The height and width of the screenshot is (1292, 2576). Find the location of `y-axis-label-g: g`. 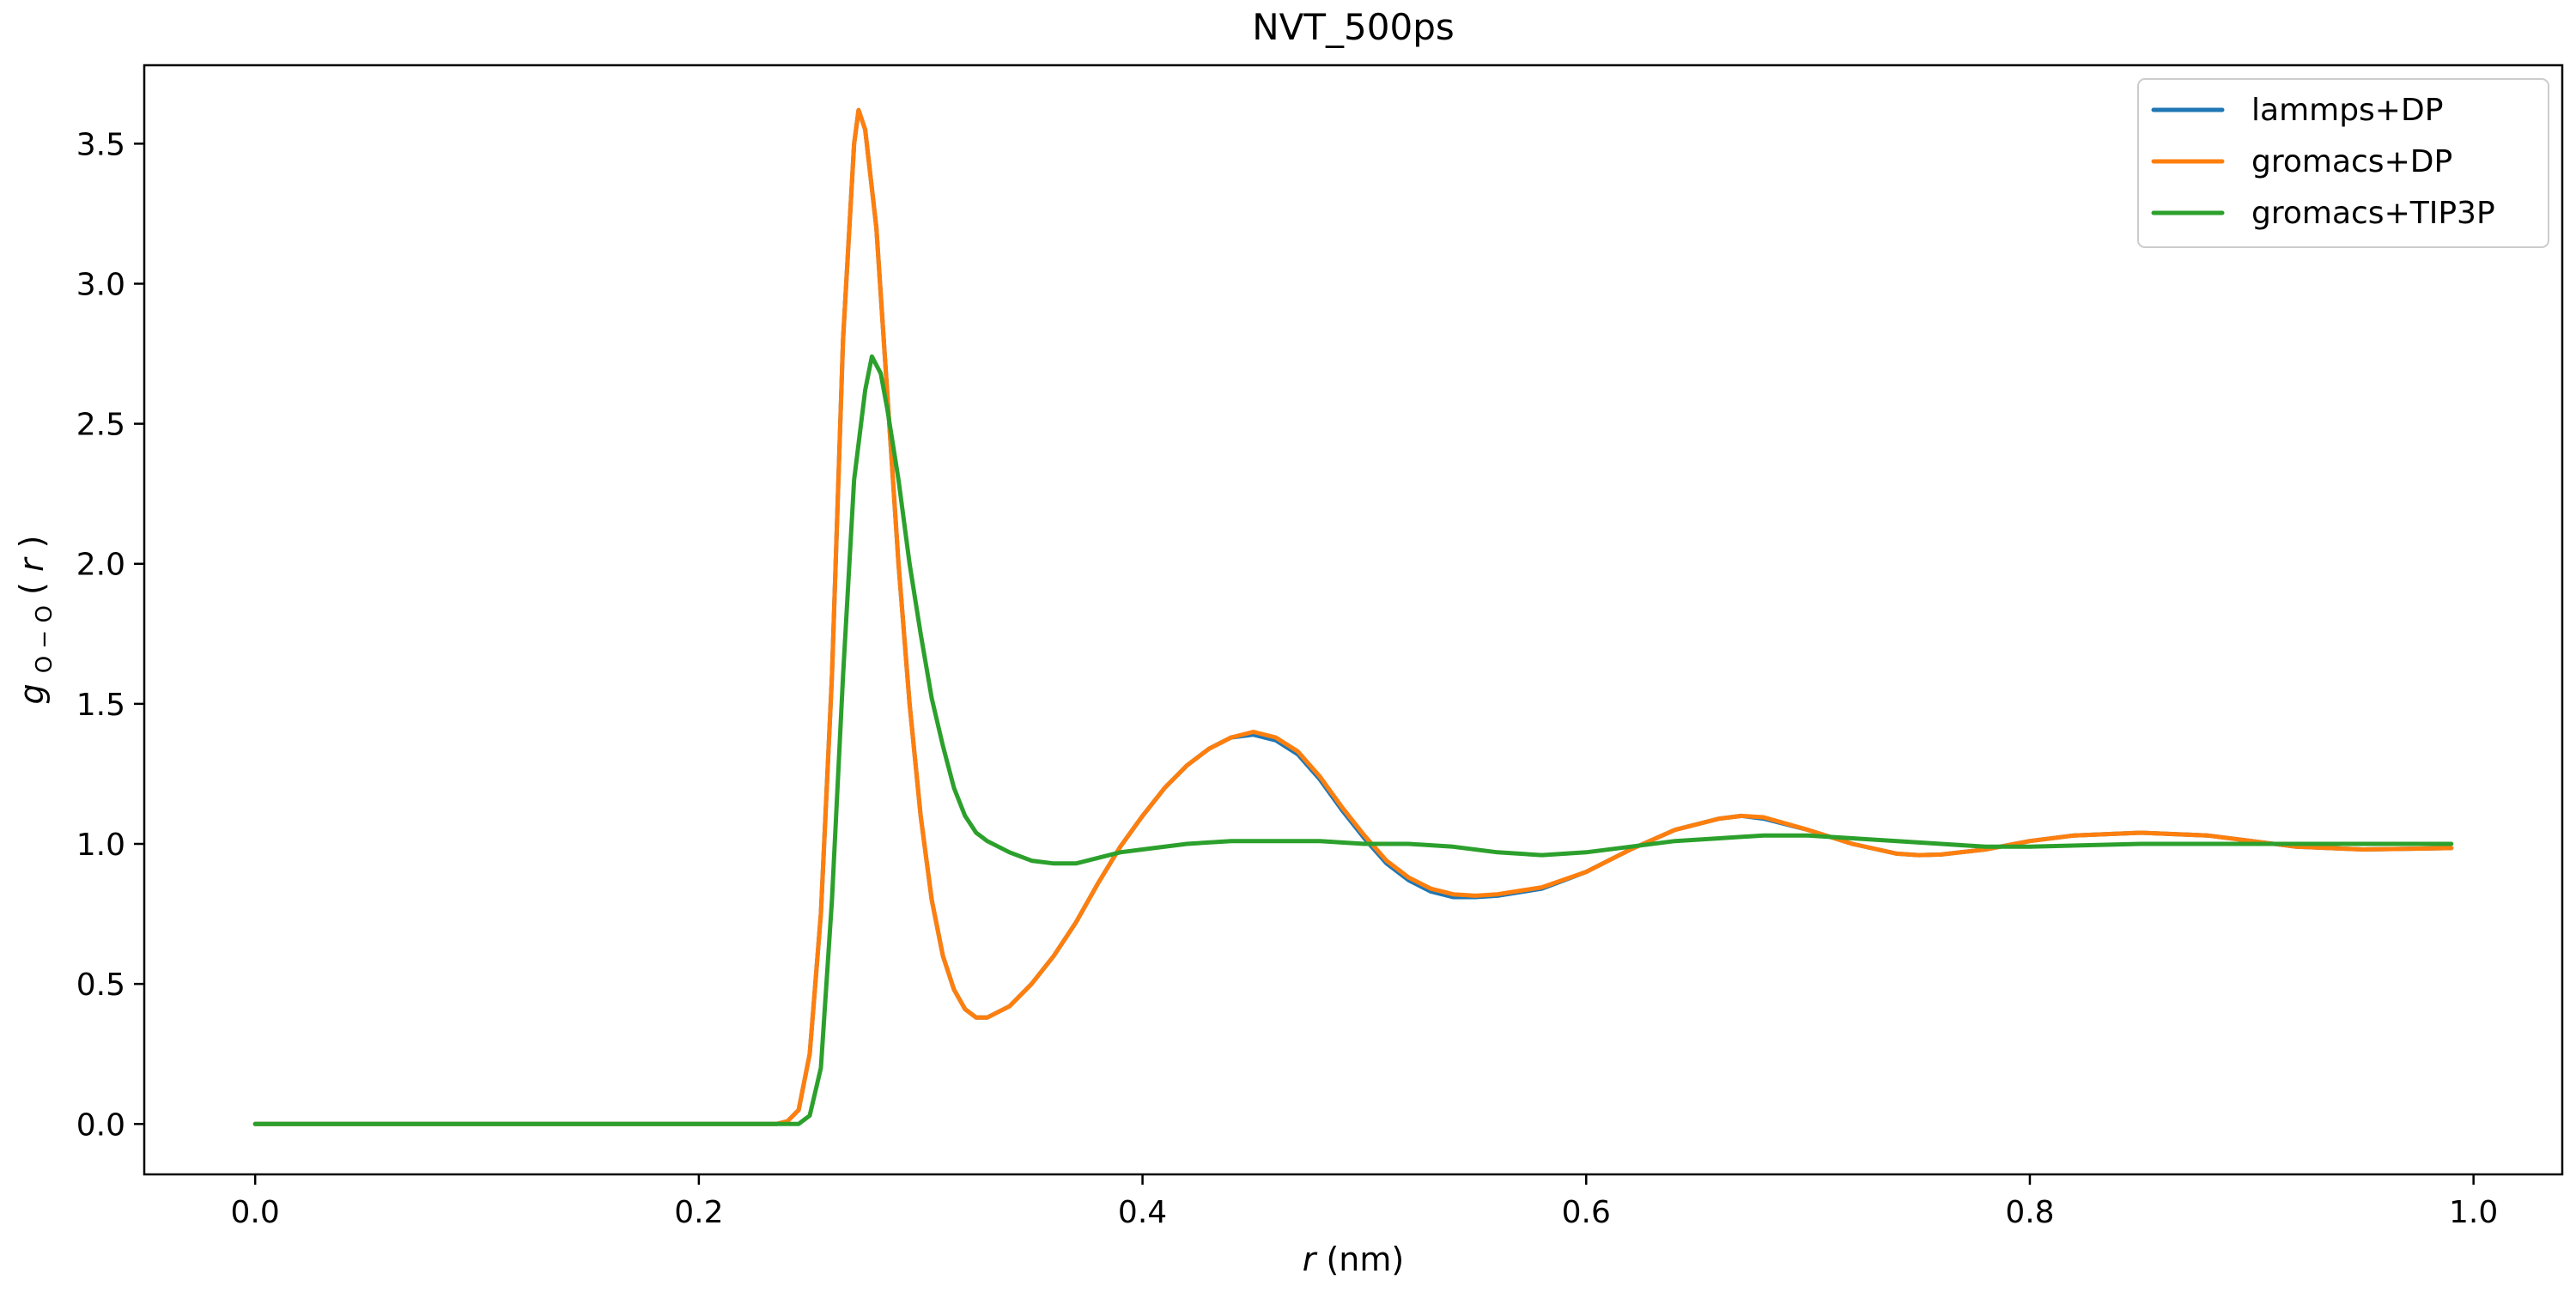

y-axis-label-g: g is located at coordinates (32, 693).